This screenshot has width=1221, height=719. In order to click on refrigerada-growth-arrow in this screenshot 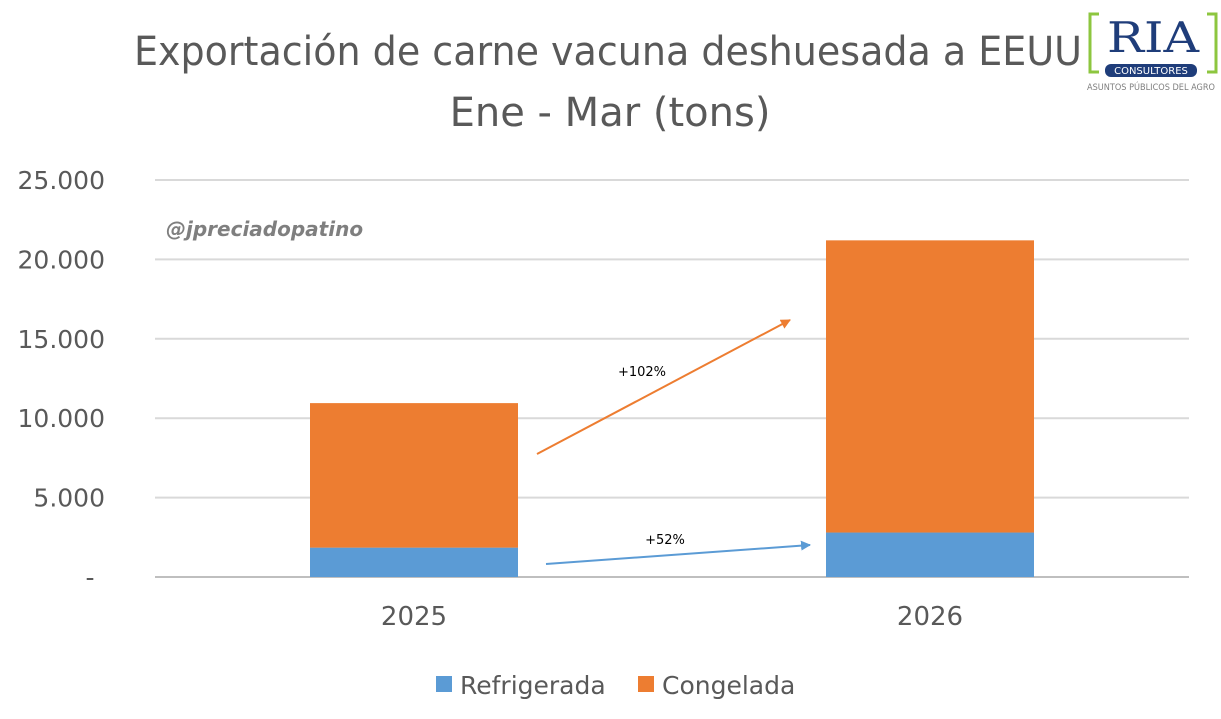, I will do `click(678, 552)`.